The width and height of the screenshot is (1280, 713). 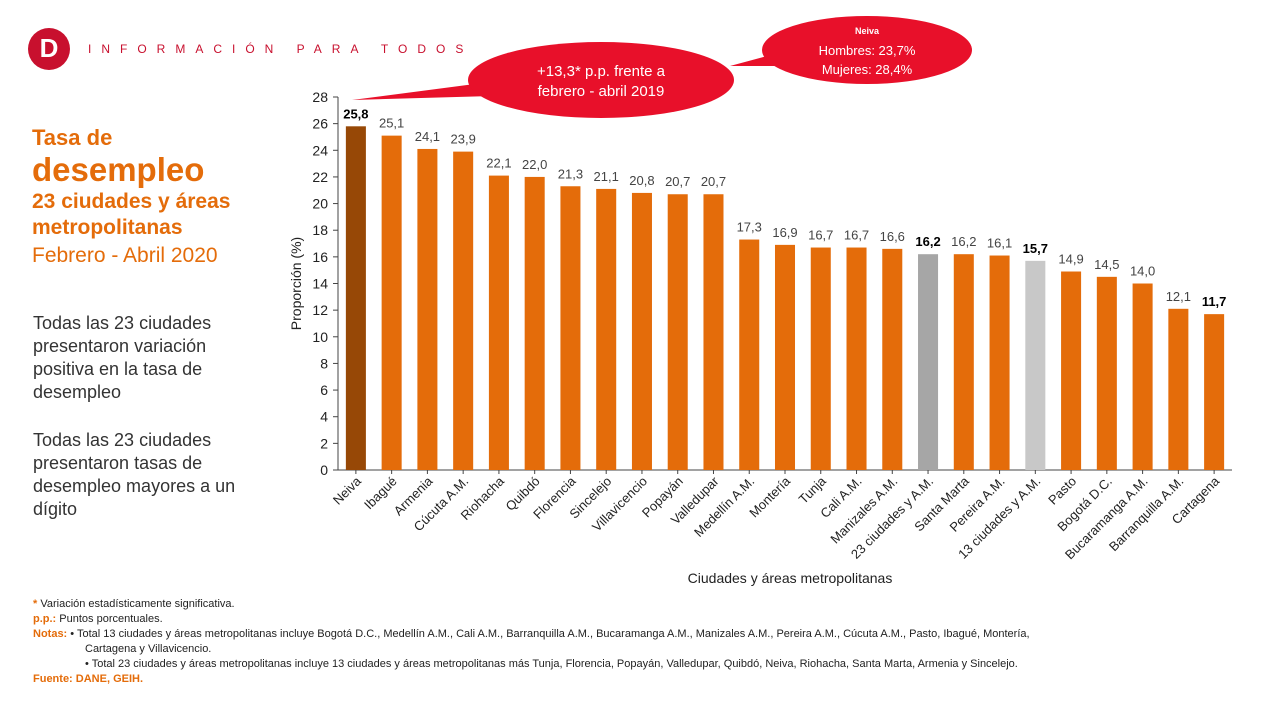 What do you see at coordinates (347, 490) in the screenshot?
I see `category-label: Neiva` at bounding box center [347, 490].